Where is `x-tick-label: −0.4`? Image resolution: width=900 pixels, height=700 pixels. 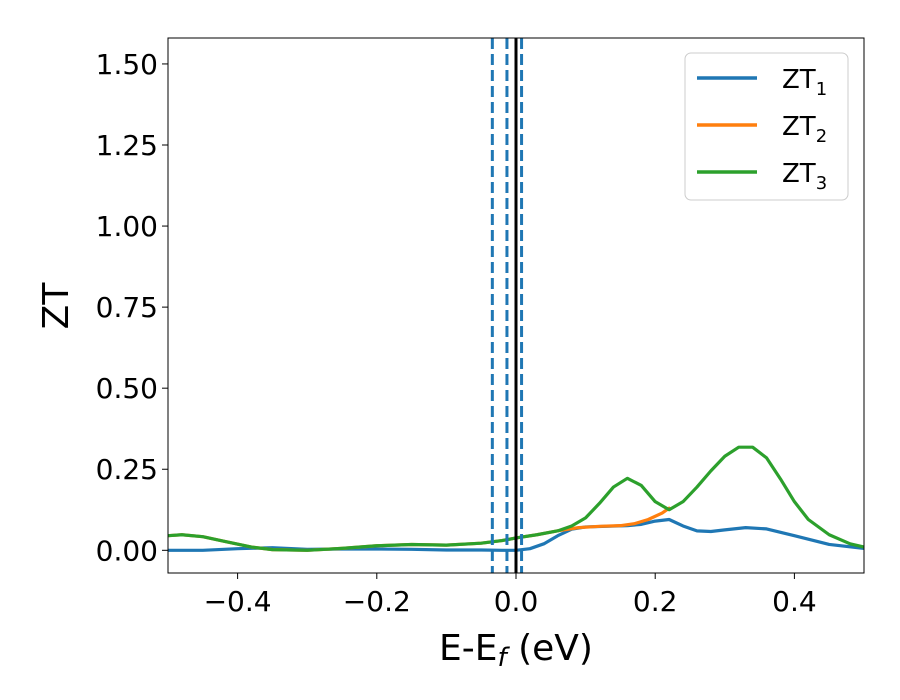
x-tick-label: −0.4 is located at coordinates (238, 601).